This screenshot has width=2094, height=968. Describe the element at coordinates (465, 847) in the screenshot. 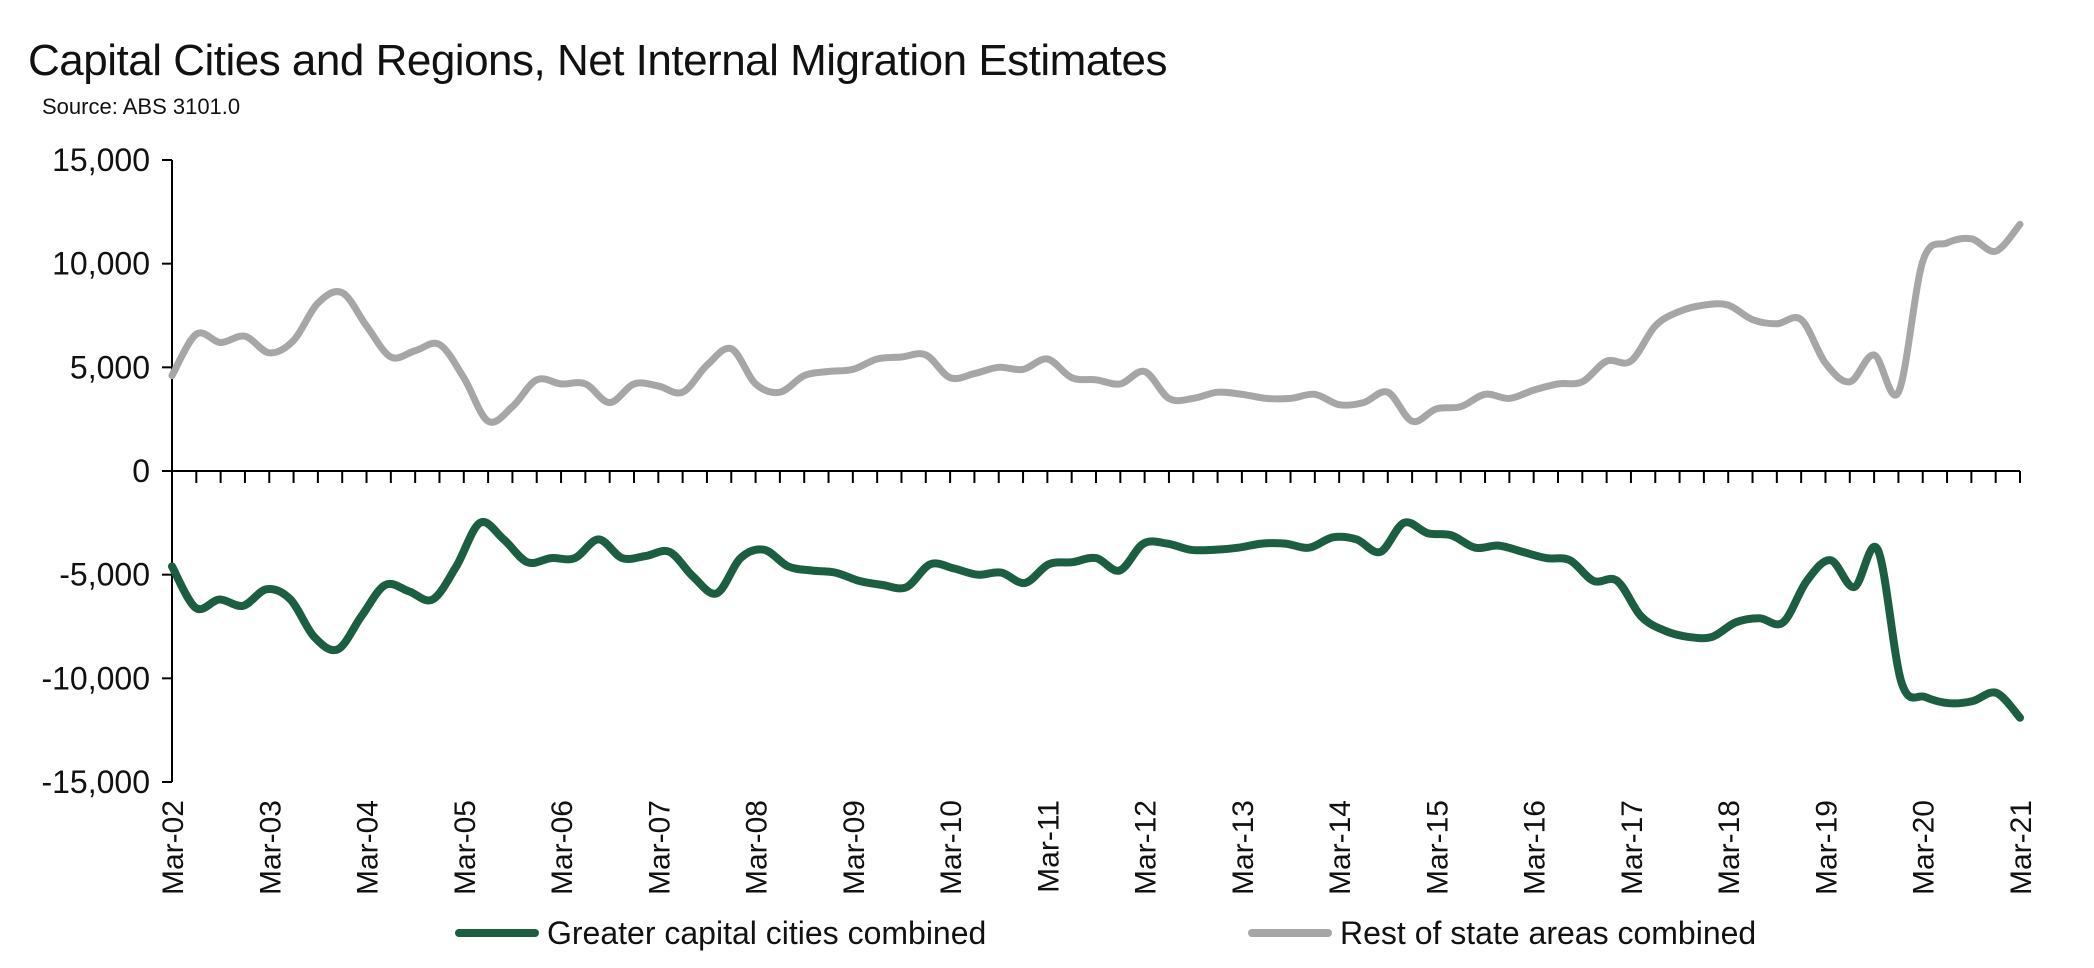

I see `x-tick-label: Mar-05` at that location.